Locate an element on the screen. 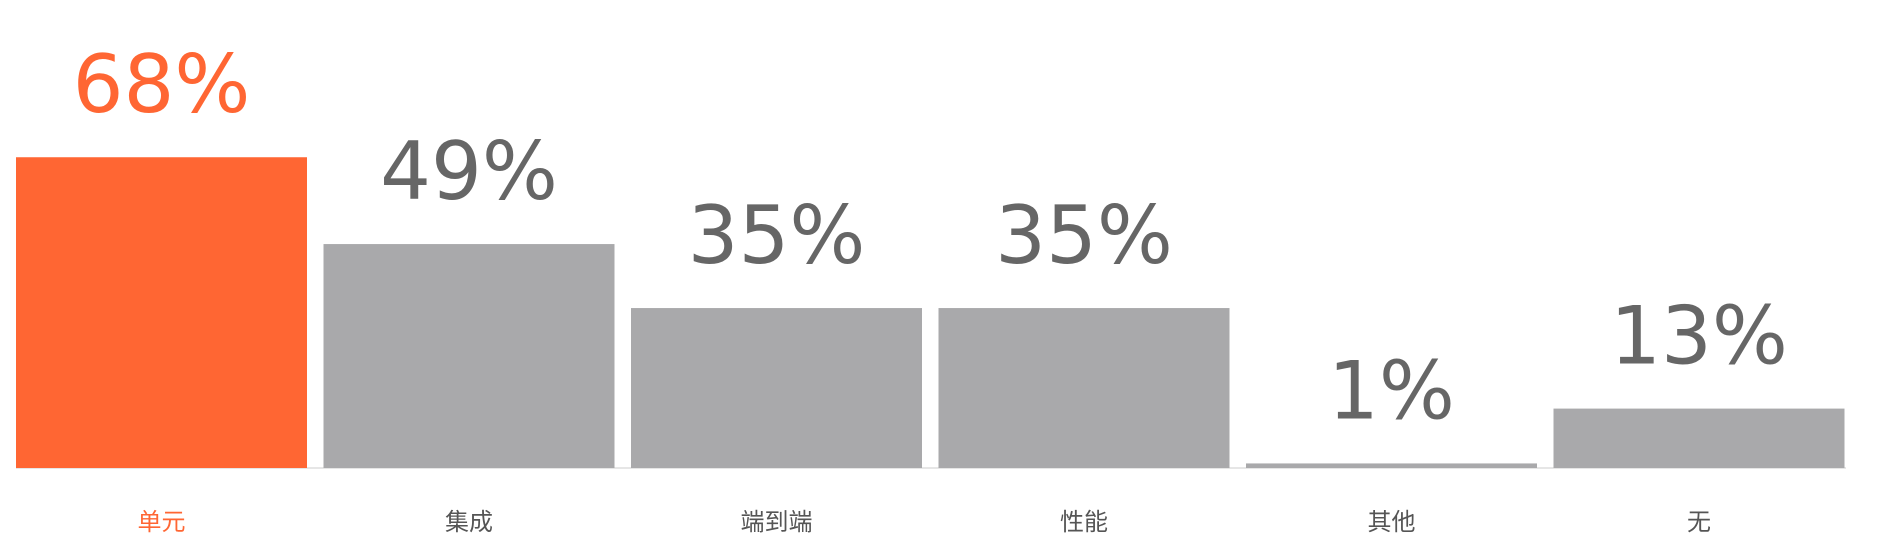 The width and height of the screenshot is (1894, 552). value-label-6: 13% is located at coordinates (1699, 336).